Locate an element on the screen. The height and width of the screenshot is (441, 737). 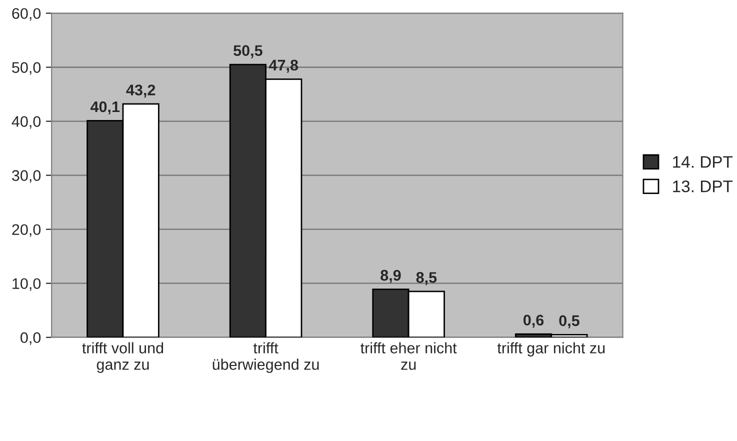
data-label: 47,8 is located at coordinates (283, 66).